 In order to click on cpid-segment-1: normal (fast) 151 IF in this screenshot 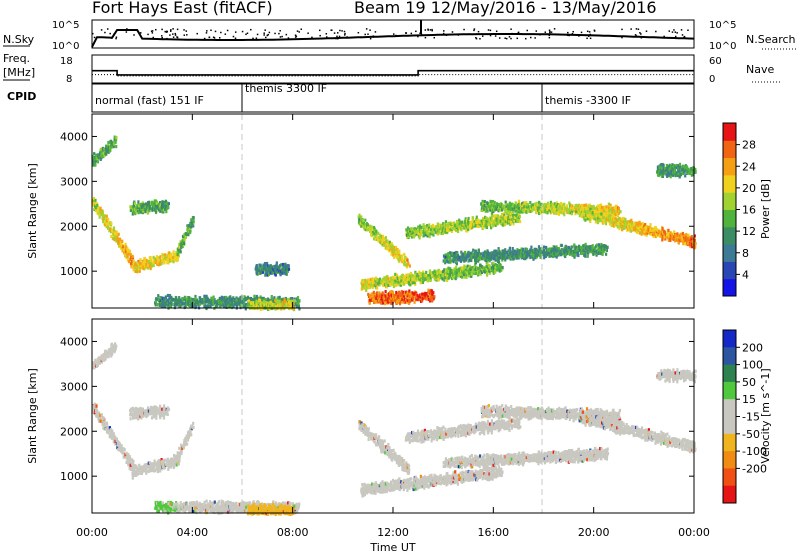, I will do `click(149, 100)`.